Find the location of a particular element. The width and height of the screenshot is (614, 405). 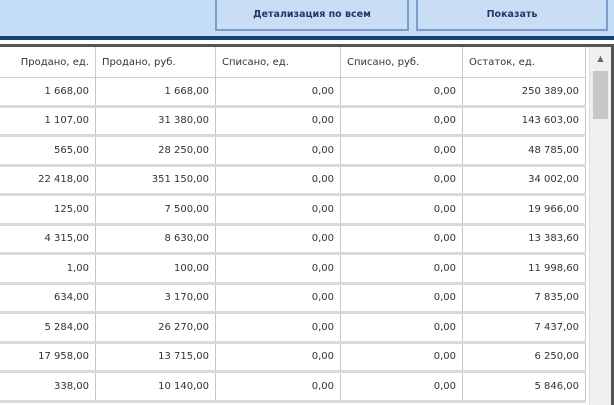

header-sold-rub: Продано, руб. is located at coordinates (156, 62).